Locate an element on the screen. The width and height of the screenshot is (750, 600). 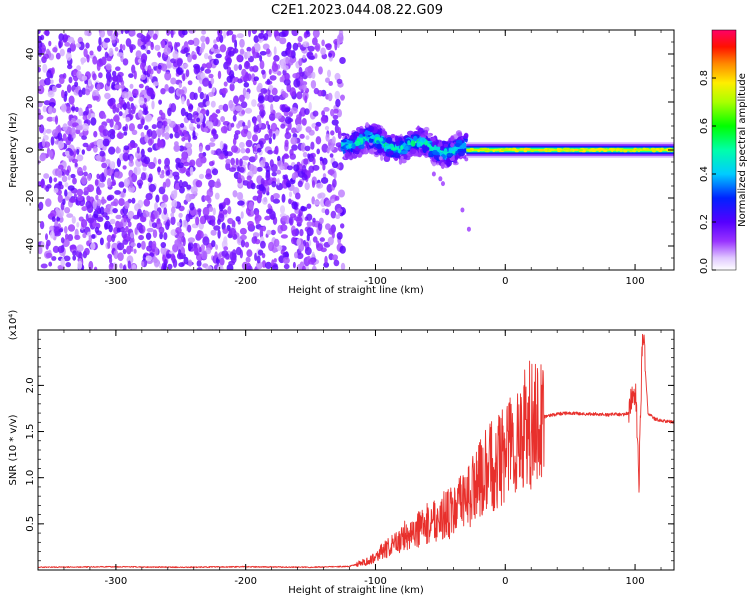
colorbar-ticks: 0.0 0.2 0.4 0.6 0.8 is located at coordinates (707, 172).